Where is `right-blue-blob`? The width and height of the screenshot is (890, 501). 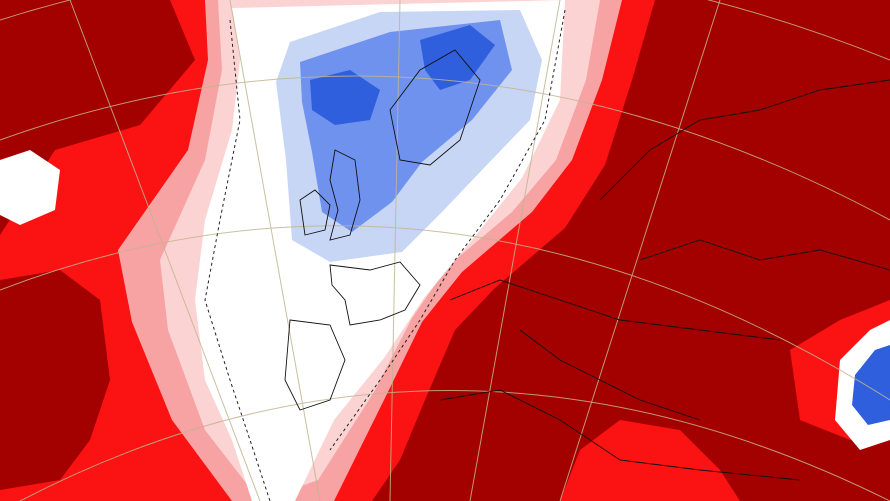 right-blue-blob is located at coordinates (871, 385).